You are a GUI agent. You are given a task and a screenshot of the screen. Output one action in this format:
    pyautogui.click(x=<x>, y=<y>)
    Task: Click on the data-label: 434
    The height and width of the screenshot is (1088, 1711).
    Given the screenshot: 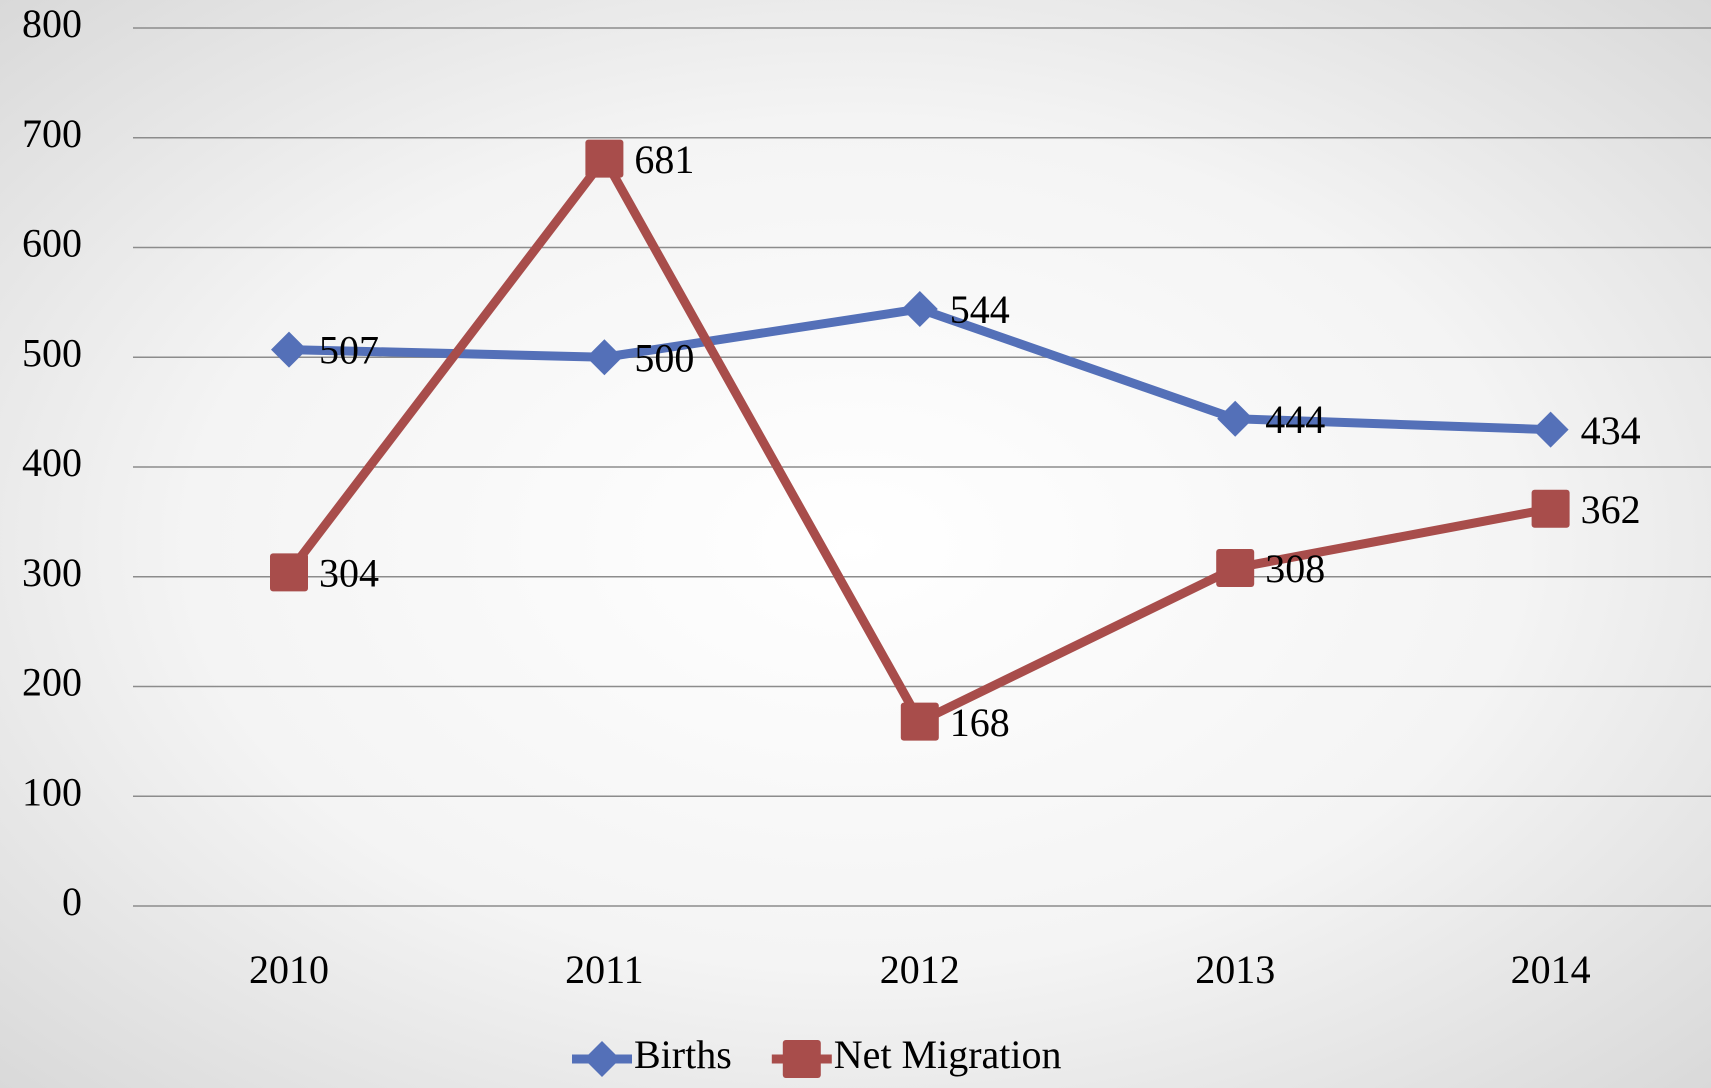 What is the action you would take?
    pyautogui.click(x=1611, y=430)
    